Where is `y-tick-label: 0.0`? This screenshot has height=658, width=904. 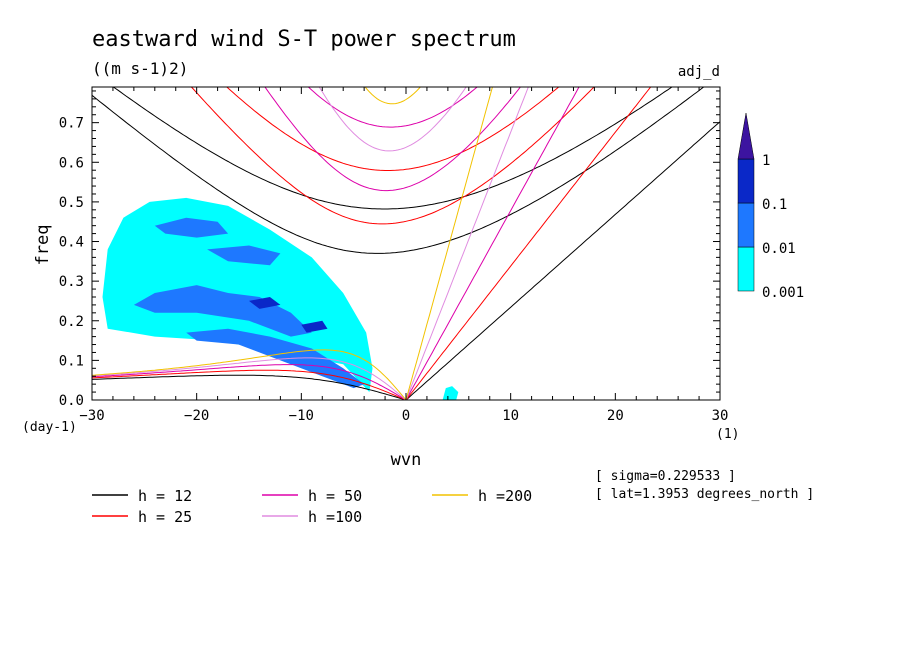 y-tick-label: 0.0 is located at coordinates (71, 401).